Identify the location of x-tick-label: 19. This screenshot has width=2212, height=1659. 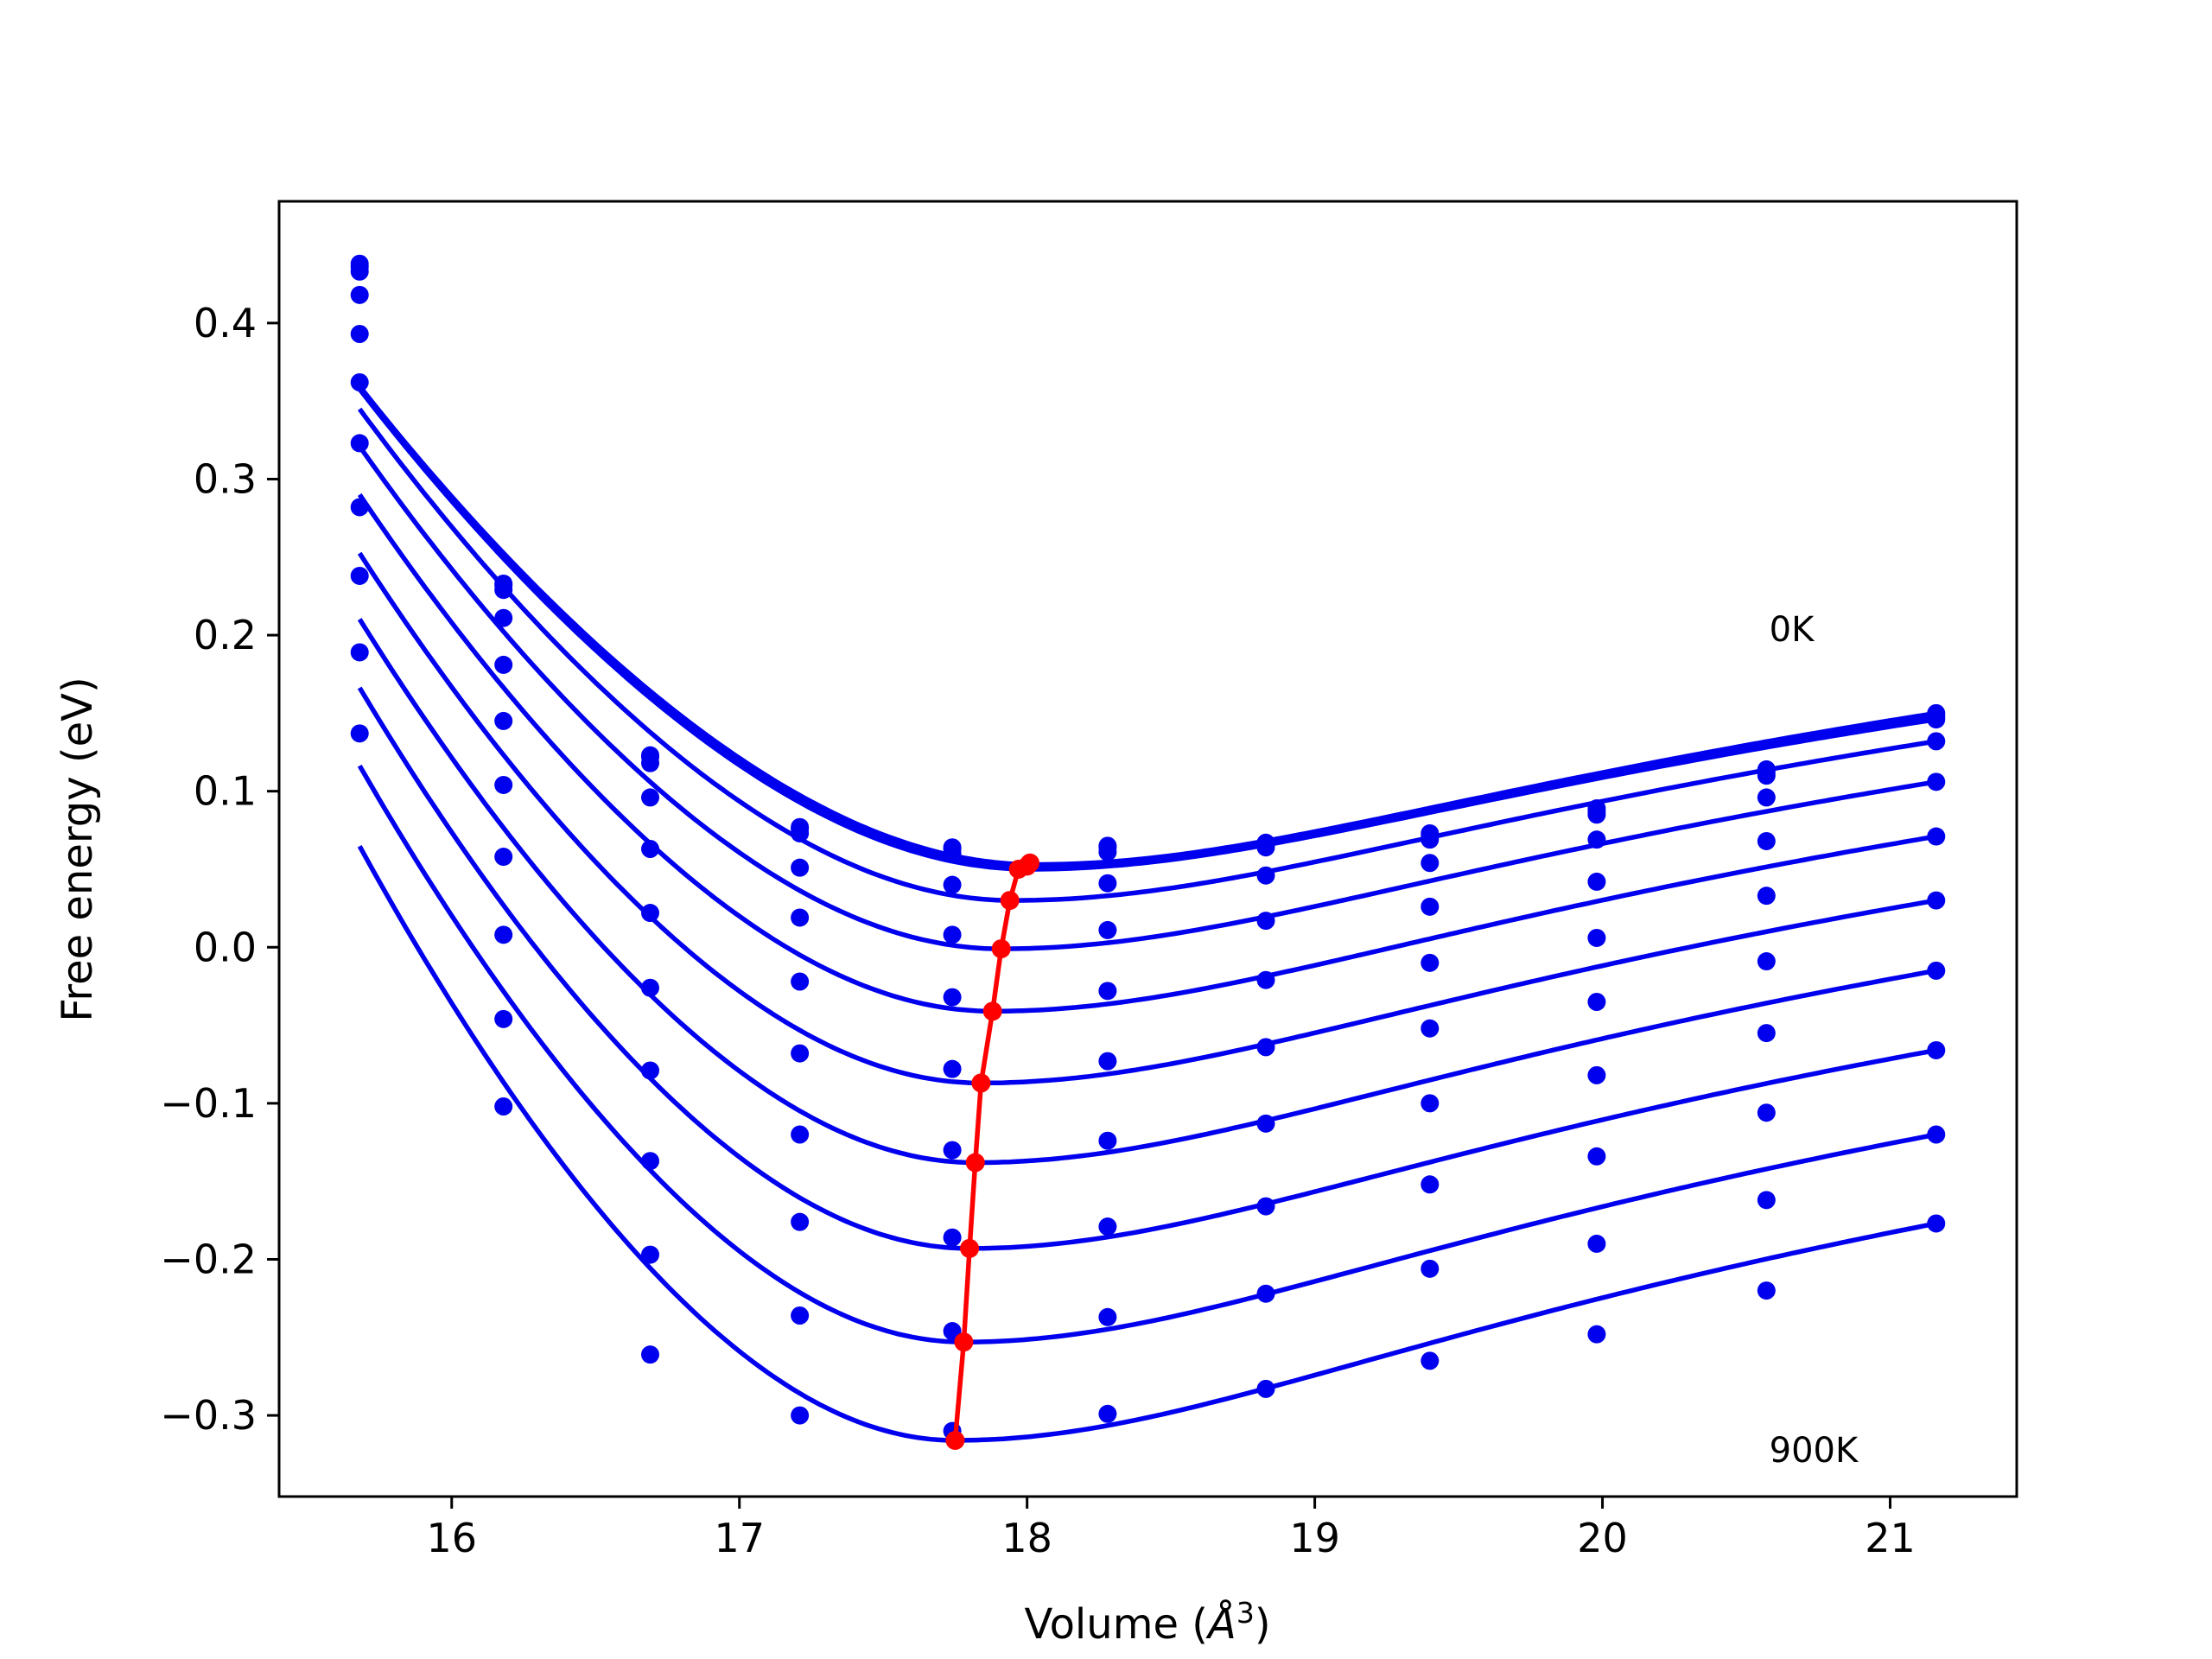
(1314, 1538).